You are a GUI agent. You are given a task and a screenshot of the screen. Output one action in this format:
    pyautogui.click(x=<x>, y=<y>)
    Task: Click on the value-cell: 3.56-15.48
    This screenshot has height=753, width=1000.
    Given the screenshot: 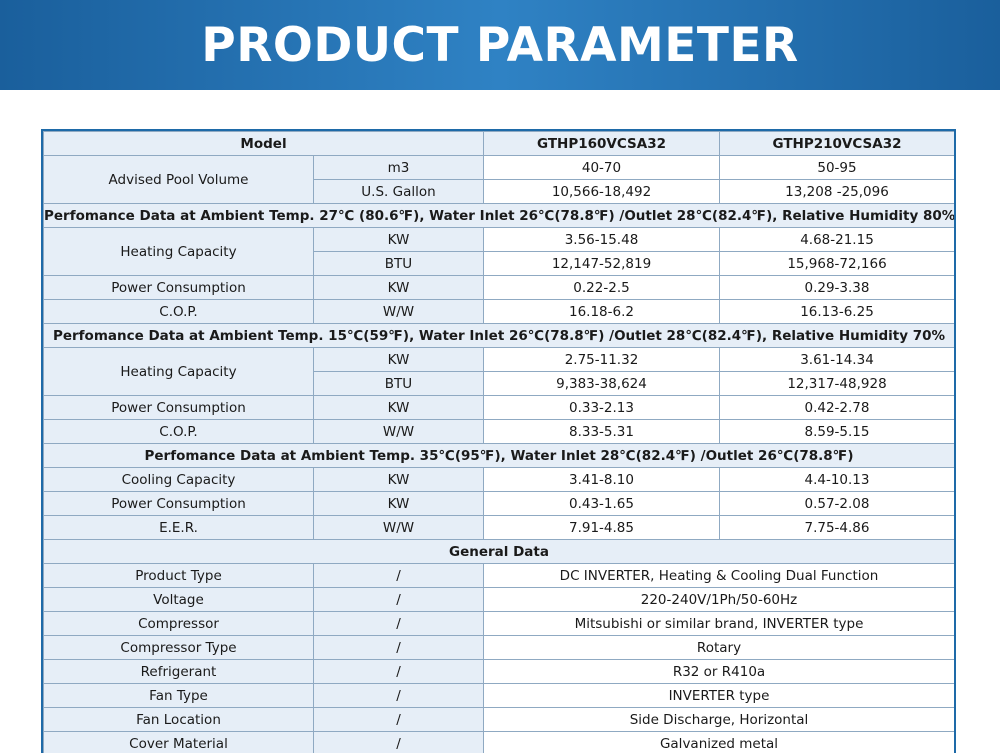 What is the action you would take?
    pyautogui.click(x=601, y=239)
    